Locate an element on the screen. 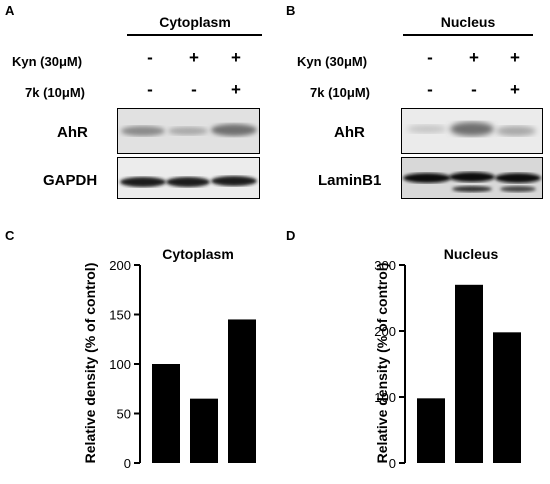 The height and width of the screenshot is (484, 550). panel-a-7k-lane2: - is located at coordinates (194, 89).